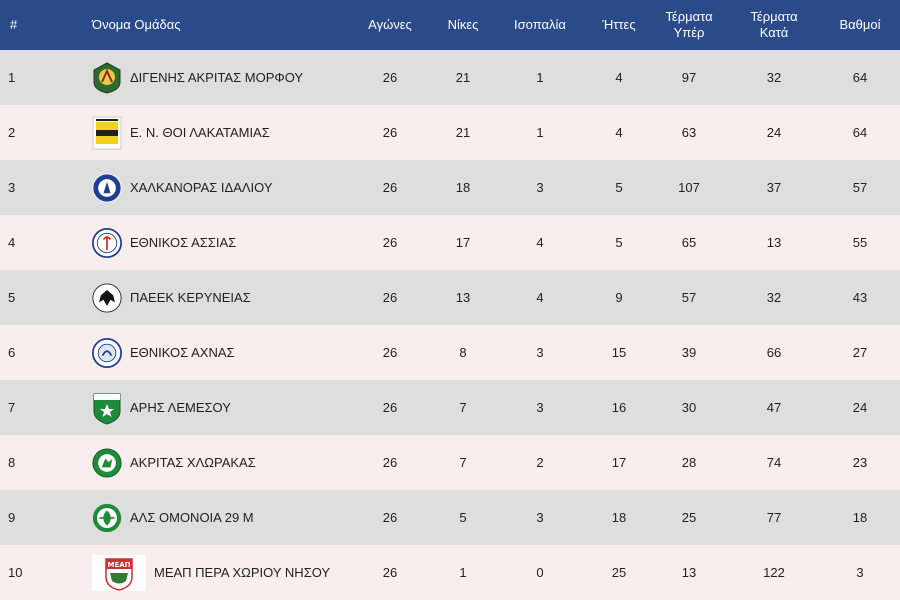  What do you see at coordinates (774, 16) in the screenshot?
I see `header-goals-against-line1: Τέρματα` at bounding box center [774, 16].